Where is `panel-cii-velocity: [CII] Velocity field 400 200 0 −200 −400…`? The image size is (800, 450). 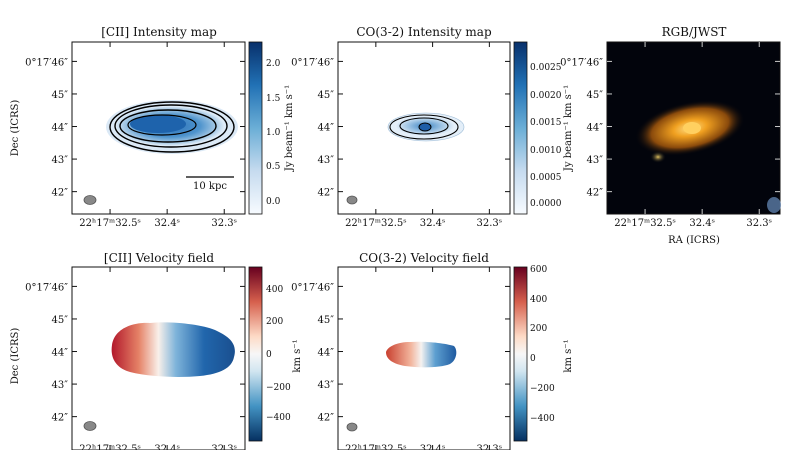
panel-cii-velocity: [CII] Velocity field 400 200 0 −200 −400… is located at coordinates (187, 350).